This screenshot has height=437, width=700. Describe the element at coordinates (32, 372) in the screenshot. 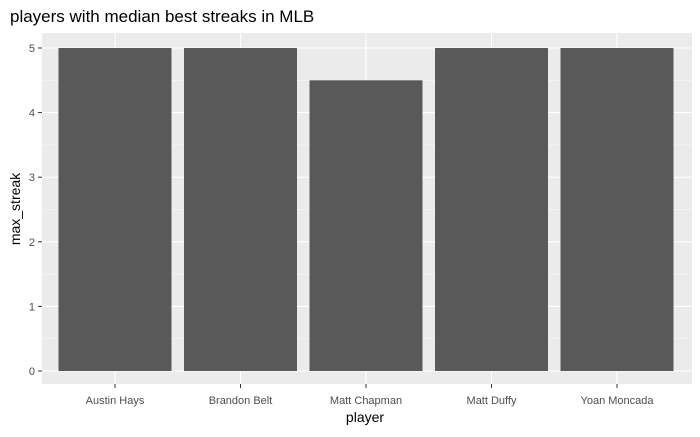

I see `y-tick-label: 0` at that location.